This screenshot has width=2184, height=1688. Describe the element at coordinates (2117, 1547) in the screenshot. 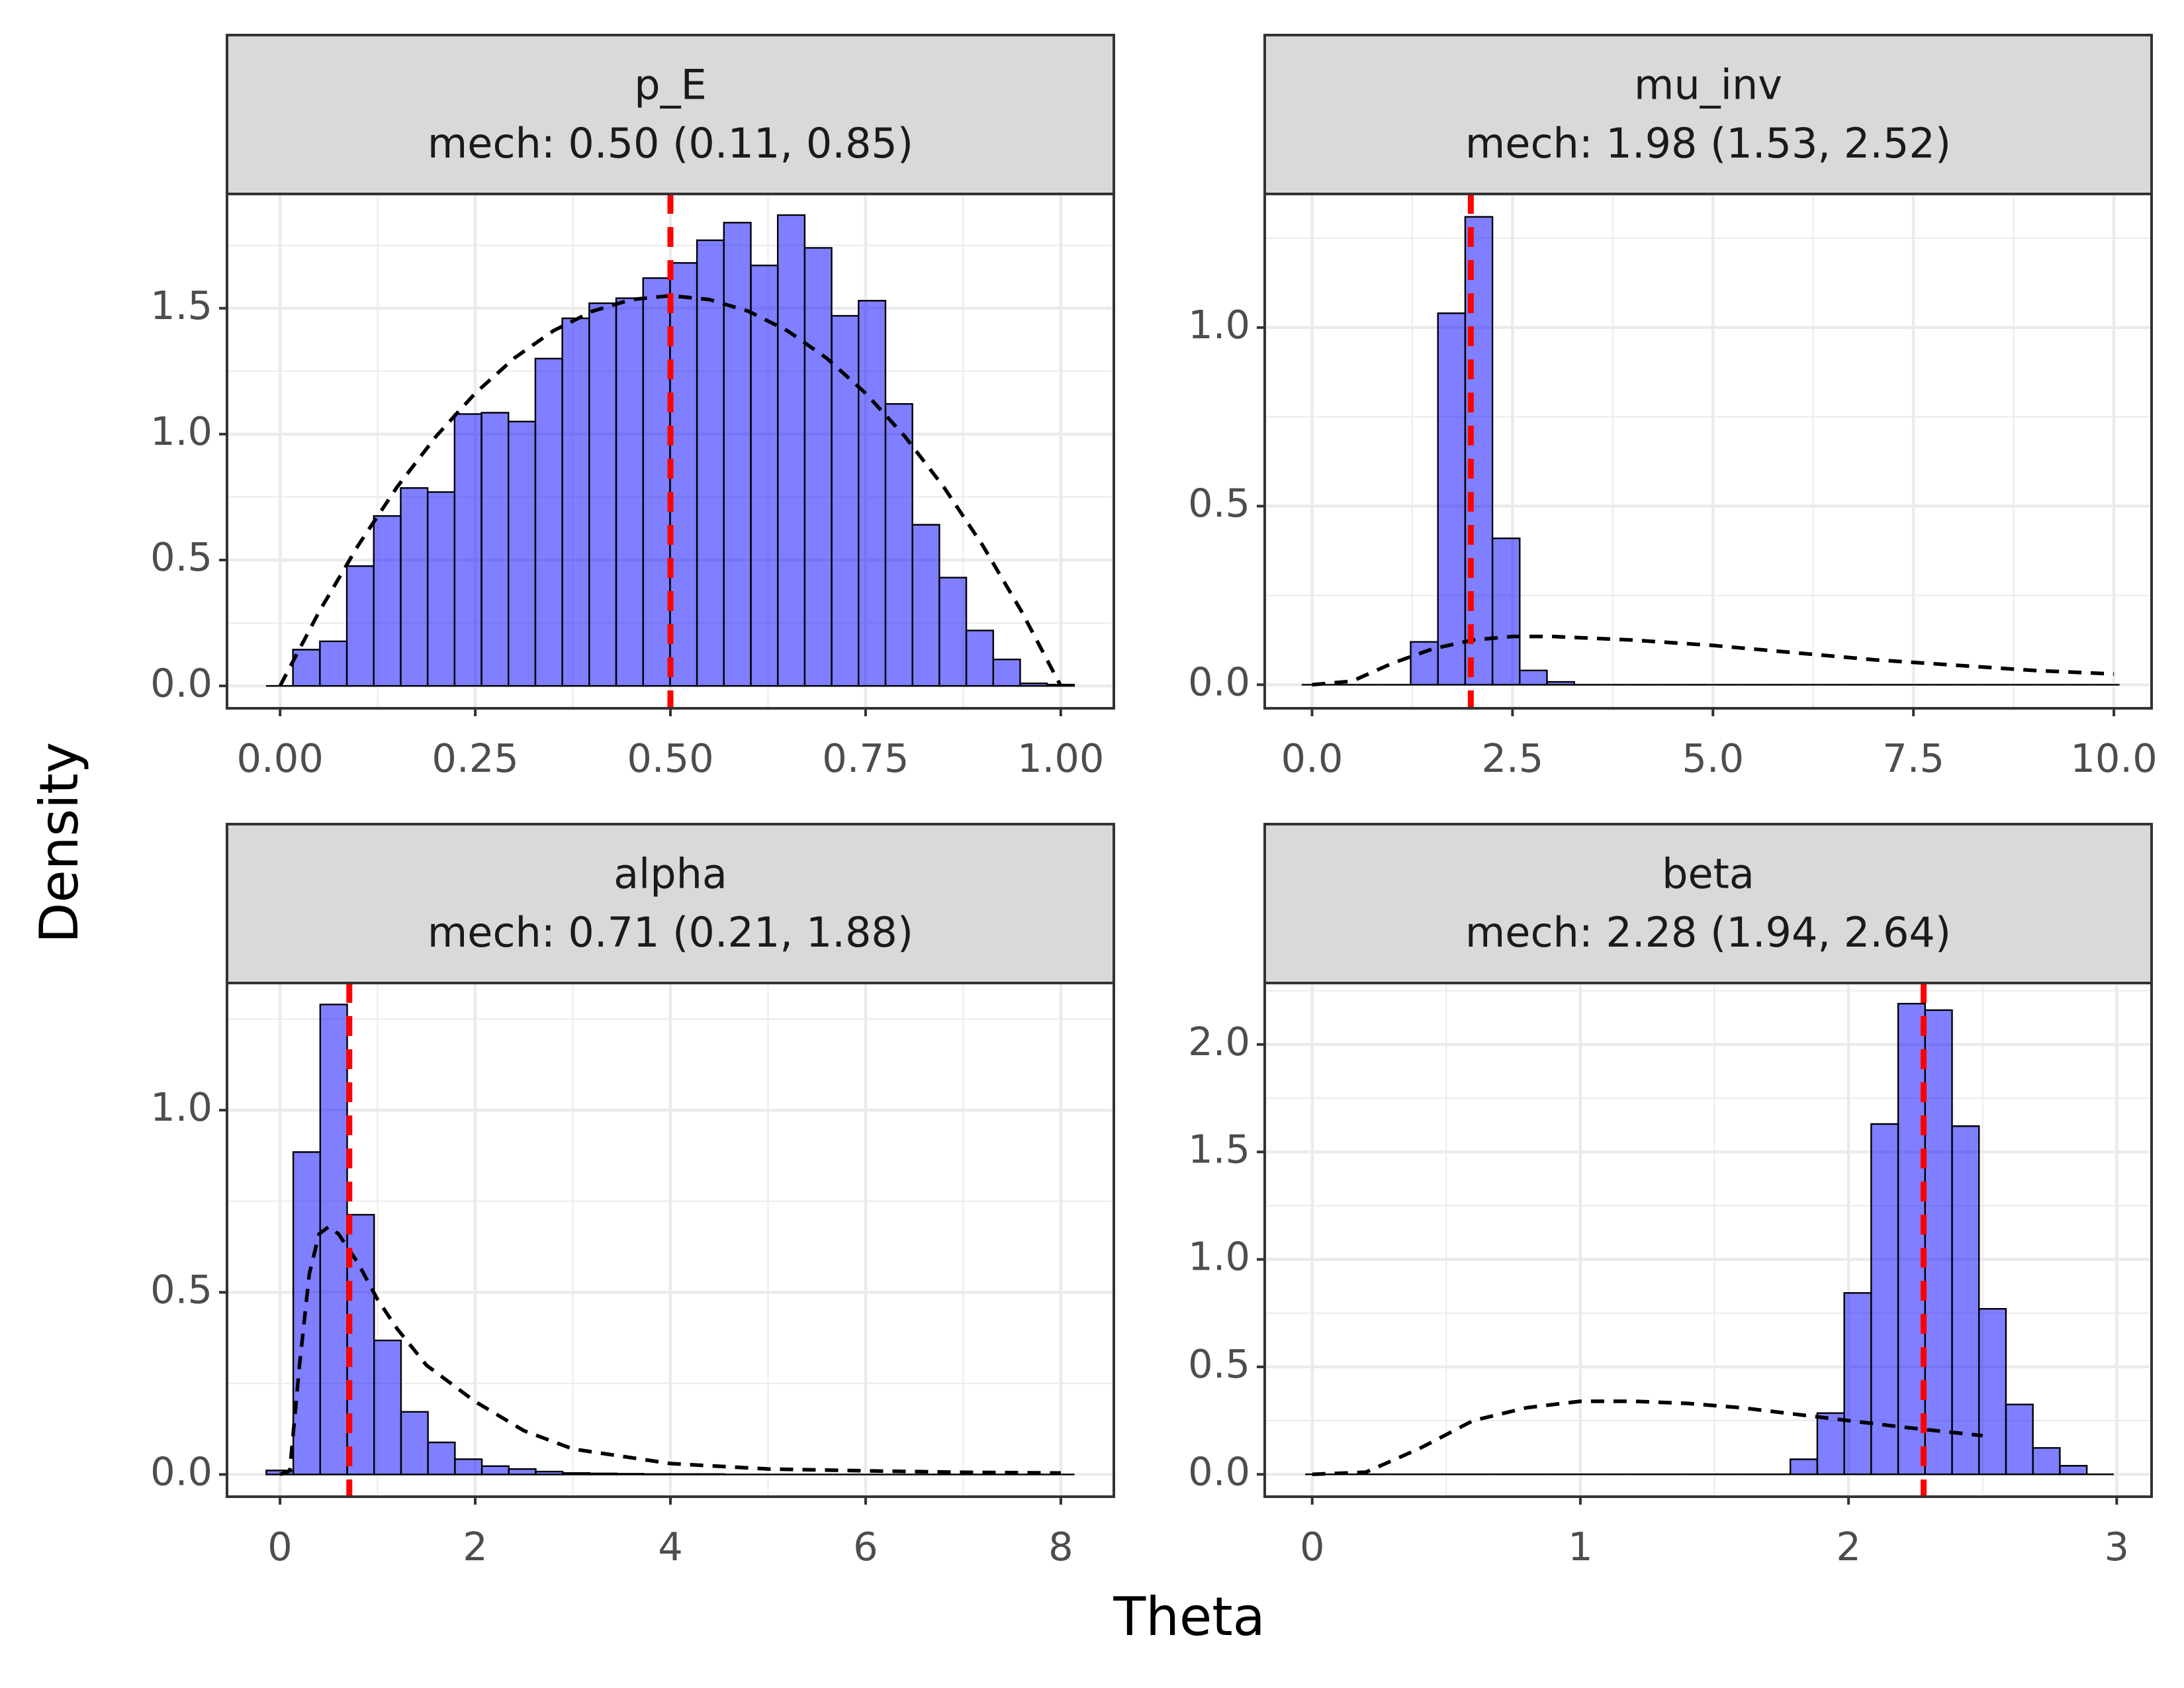

I see `x-tick-label: 3` at that location.